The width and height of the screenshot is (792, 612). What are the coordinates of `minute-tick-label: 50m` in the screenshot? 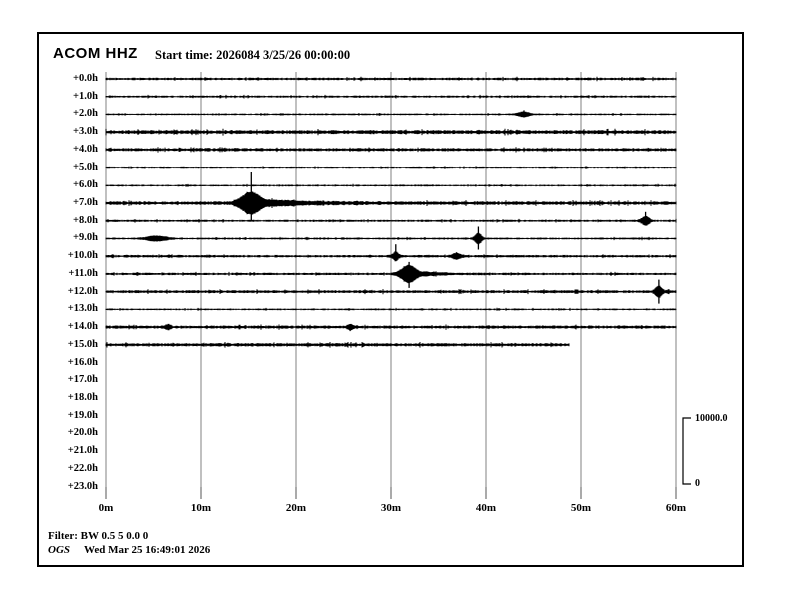 It's located at (581, 508).